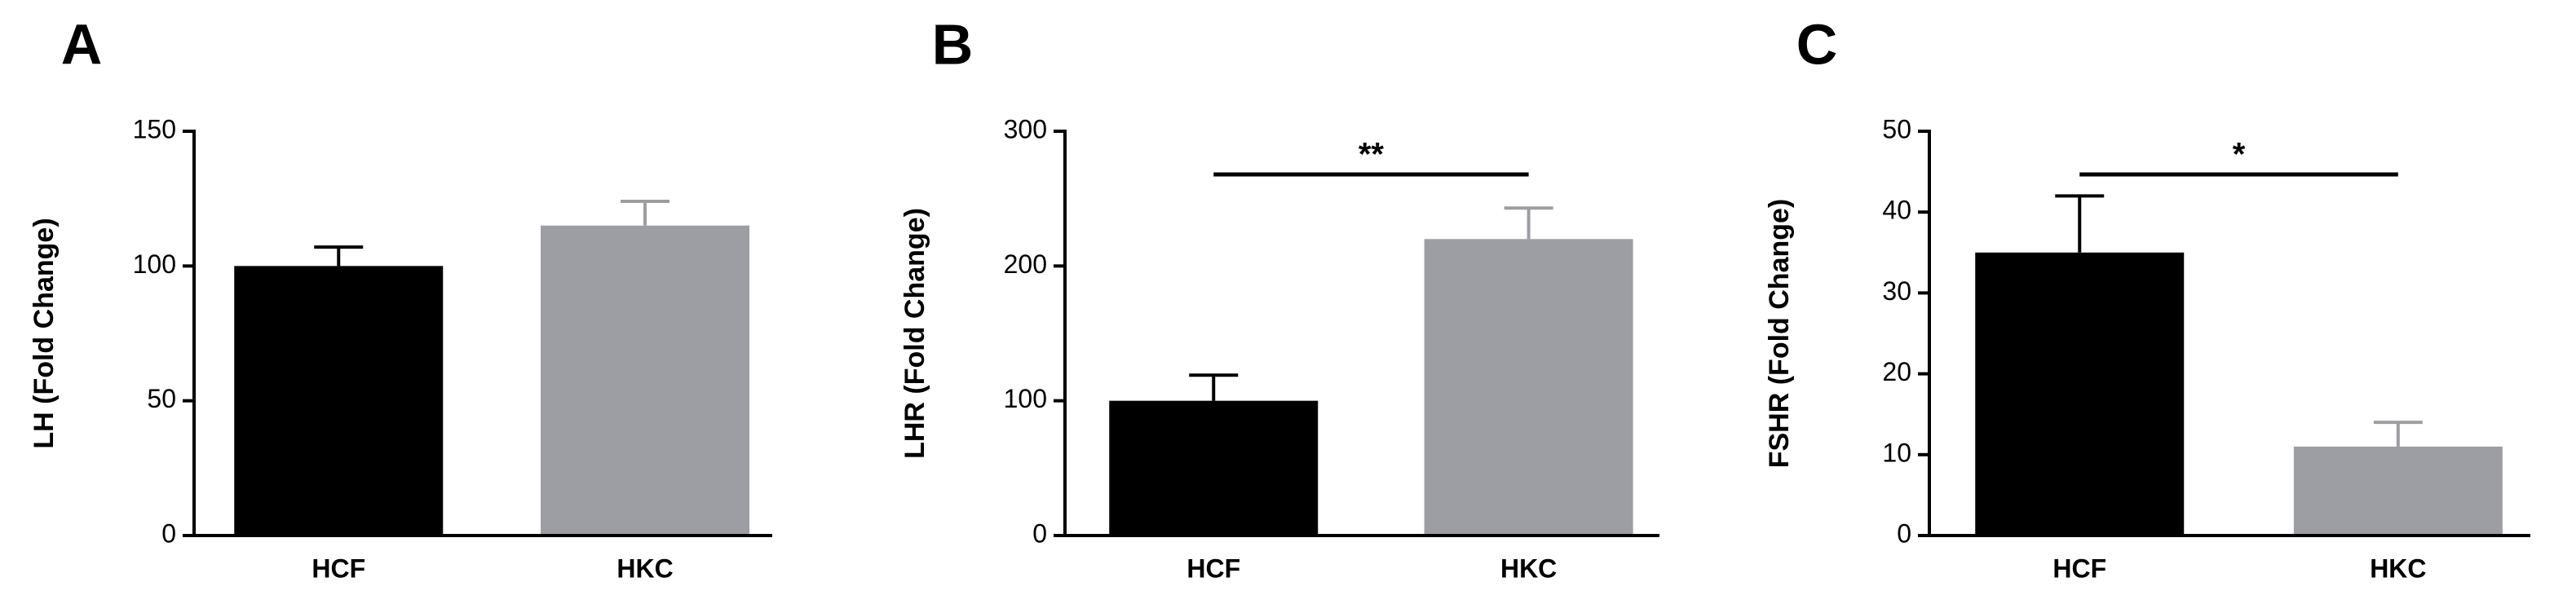  What do you see at coordinates (1896, 210) in the screenshot?
I see `y-tick-label: 40` at bounding box center [1896, 210].